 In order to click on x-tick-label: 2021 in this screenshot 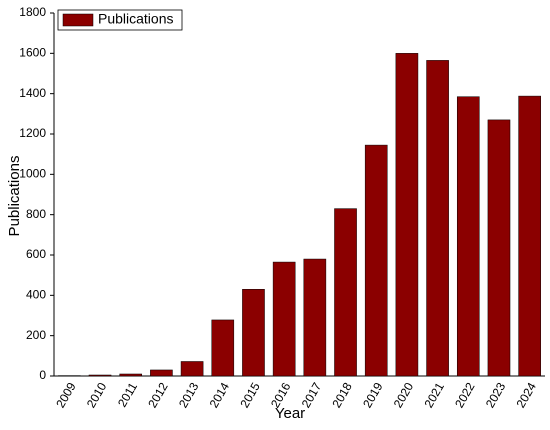, I will do `click(434, 395)`.